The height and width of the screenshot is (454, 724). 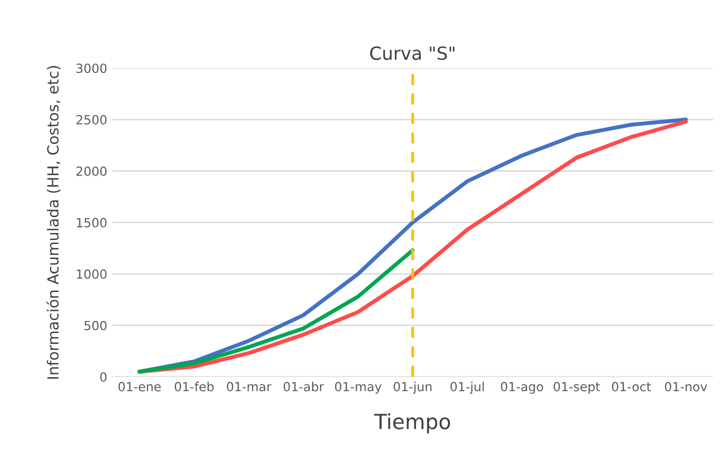 What do you see at coordinates (103, 377) in the screenshot?
I see `y-tick-label: 0` at bounding box center [103, 377].